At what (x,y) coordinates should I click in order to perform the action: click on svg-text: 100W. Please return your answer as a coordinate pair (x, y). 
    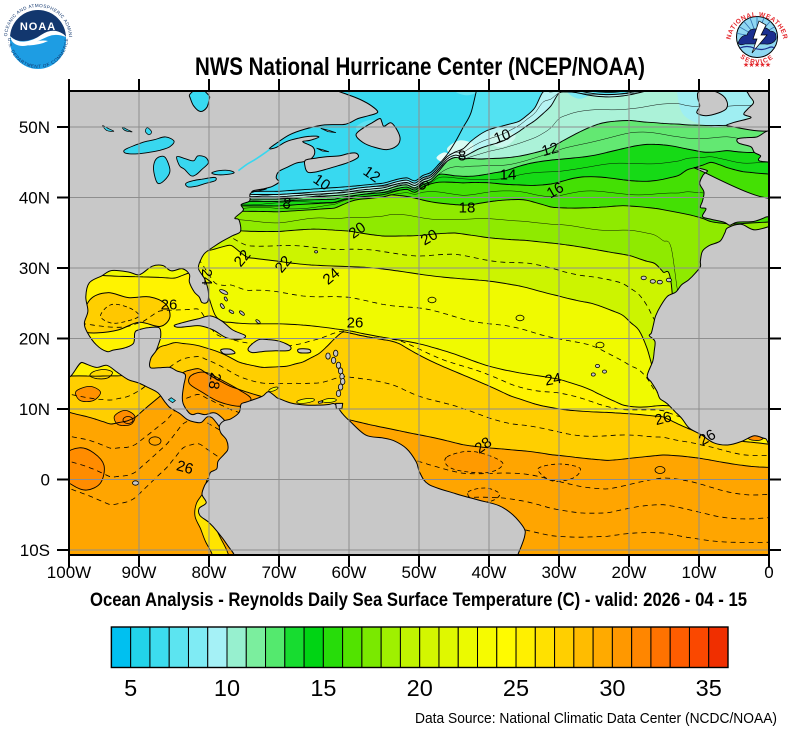
    Looking at the image, I should click on (69, 572).